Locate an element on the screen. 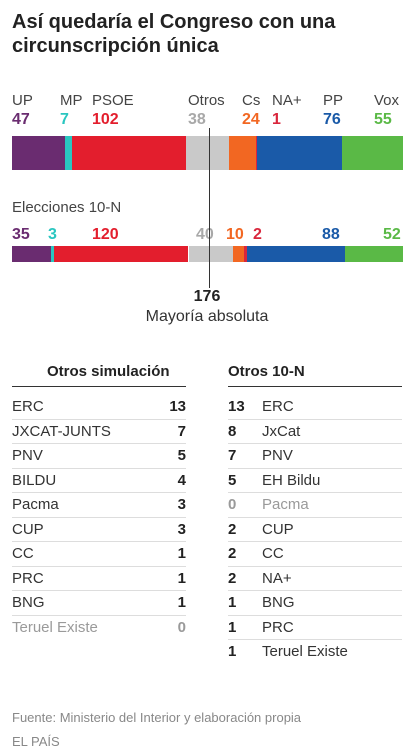 This screenshot has height=755, width=414. table-row-label: BILDU is located at coordinates (34, 480).